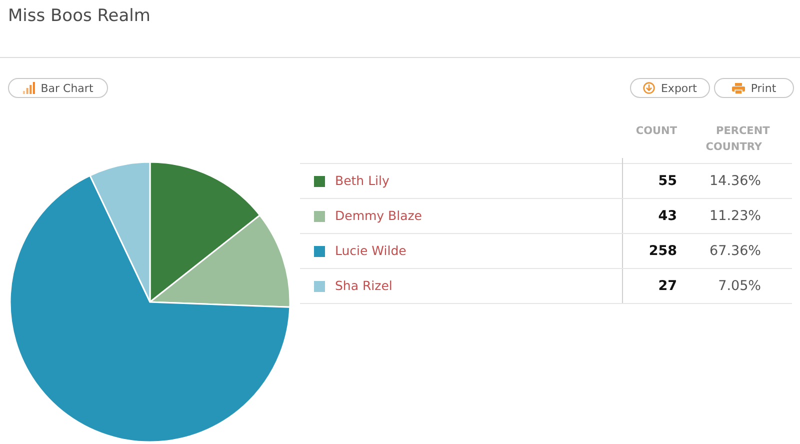  What do you see at coordinates (743, 131) in the screenshot?
I see `text: PERCENT` at bounding box center [743, 131].